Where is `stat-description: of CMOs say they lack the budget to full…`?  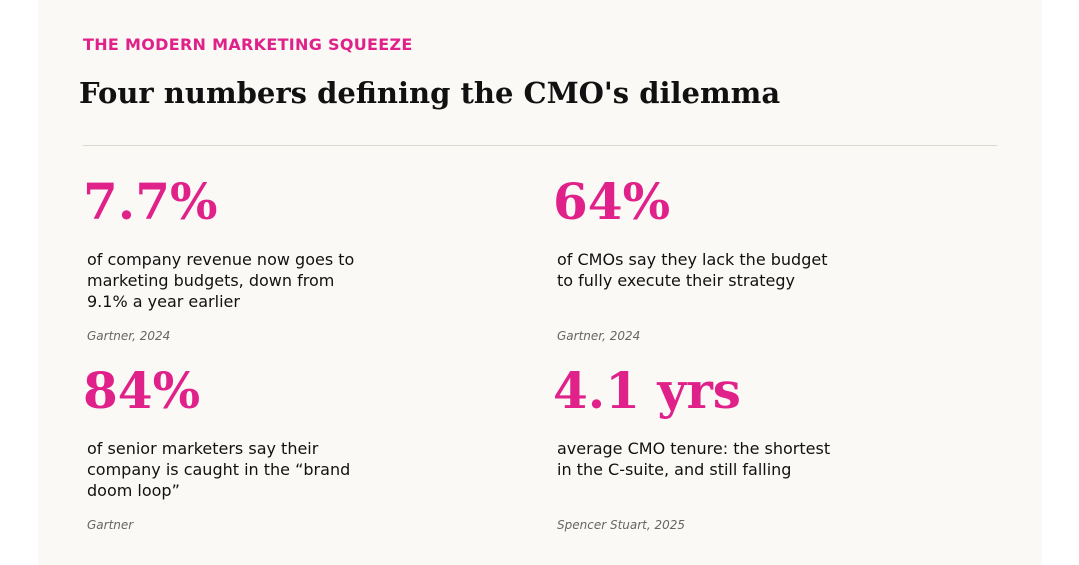 stat-description: of CMOs say they lack the budget to full… is located at coordinates (692, 270).